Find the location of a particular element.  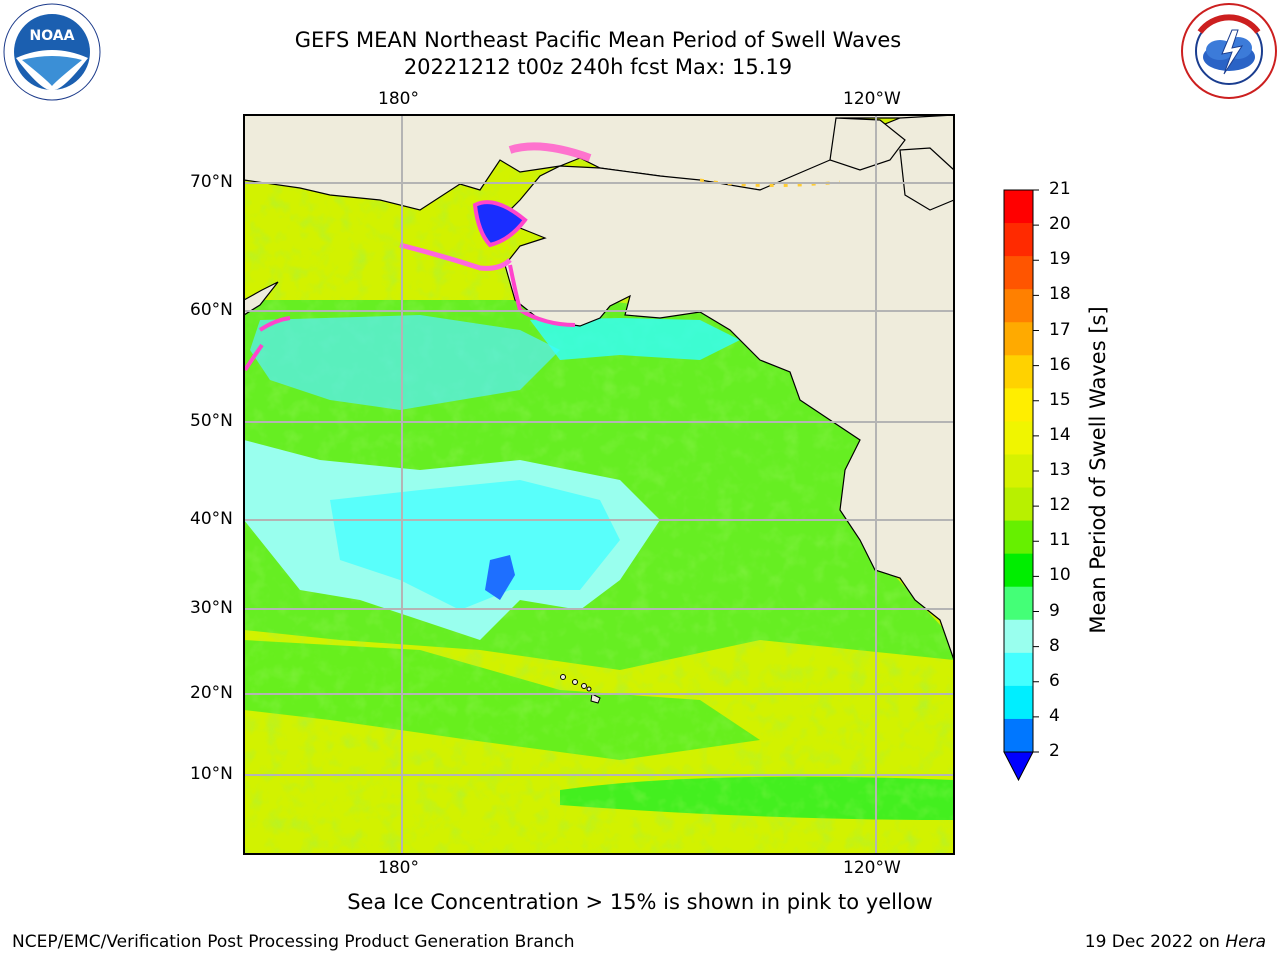

noaa-logo-text: NOAA is located at coordinates (52, 36).